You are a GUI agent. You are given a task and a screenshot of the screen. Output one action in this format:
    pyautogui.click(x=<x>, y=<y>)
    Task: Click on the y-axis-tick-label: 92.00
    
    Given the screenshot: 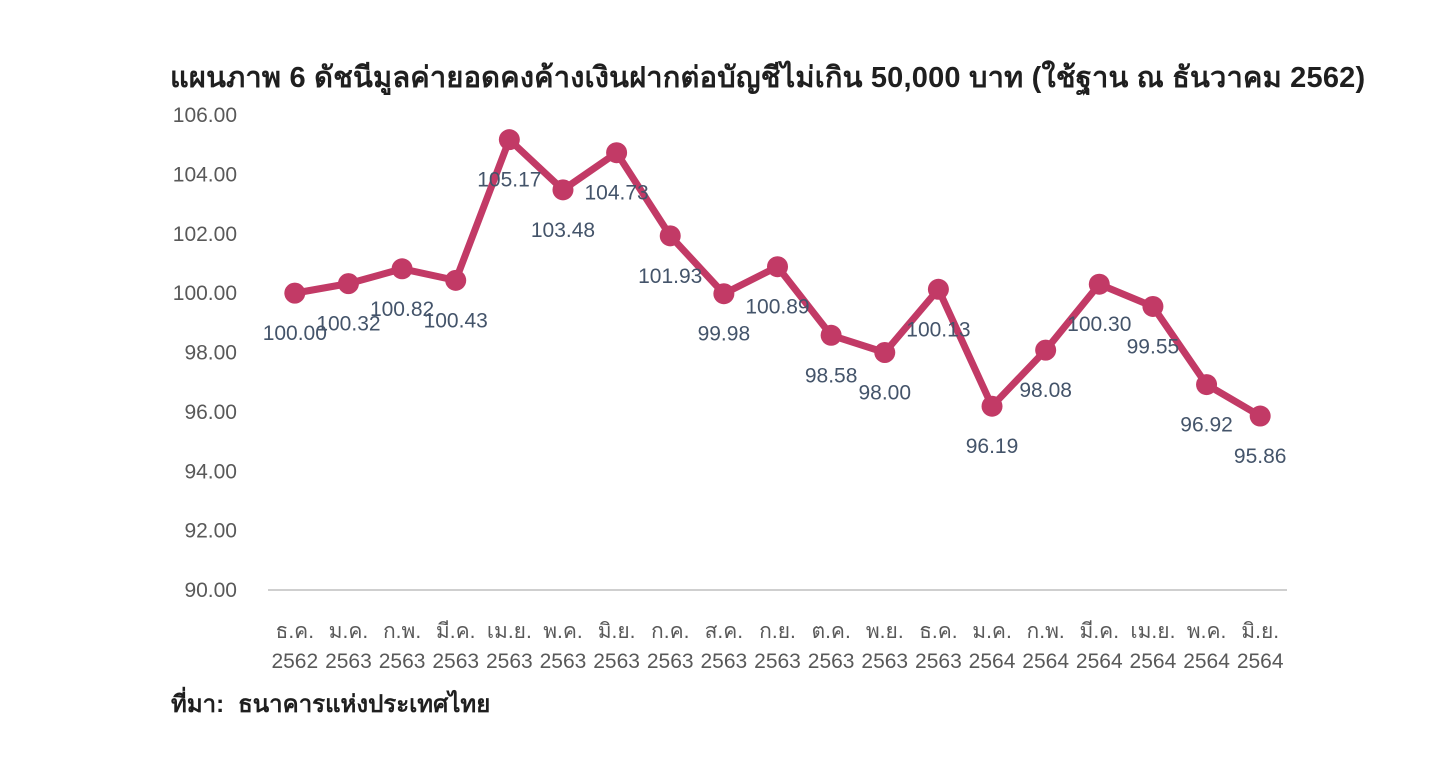 What is the action you would take?
    pyautogui.click(x=210, y=531)
    